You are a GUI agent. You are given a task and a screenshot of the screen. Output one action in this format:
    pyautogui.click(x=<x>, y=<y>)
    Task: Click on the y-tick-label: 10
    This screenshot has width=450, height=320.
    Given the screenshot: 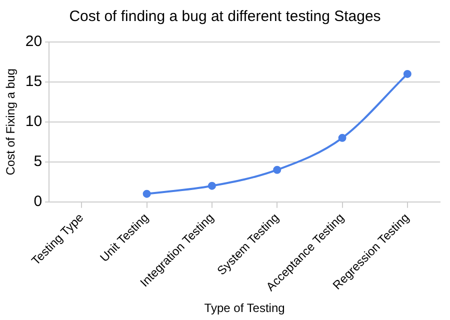 What is the action you would take?
    pyautogui.click(x=33, y=121)
    